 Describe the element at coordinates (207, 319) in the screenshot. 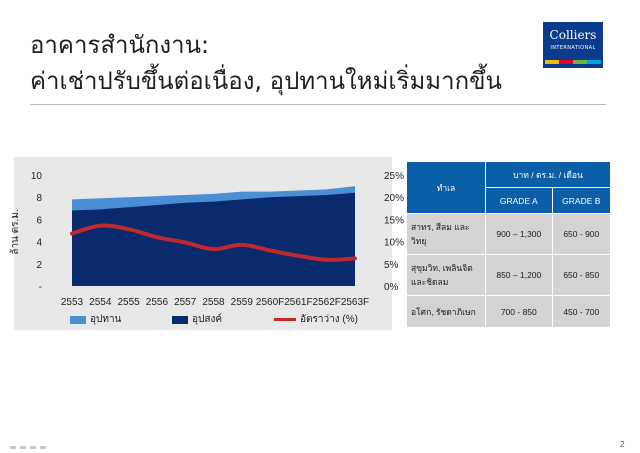

I see `legend-demand-label: อุปสงค์` at that location.